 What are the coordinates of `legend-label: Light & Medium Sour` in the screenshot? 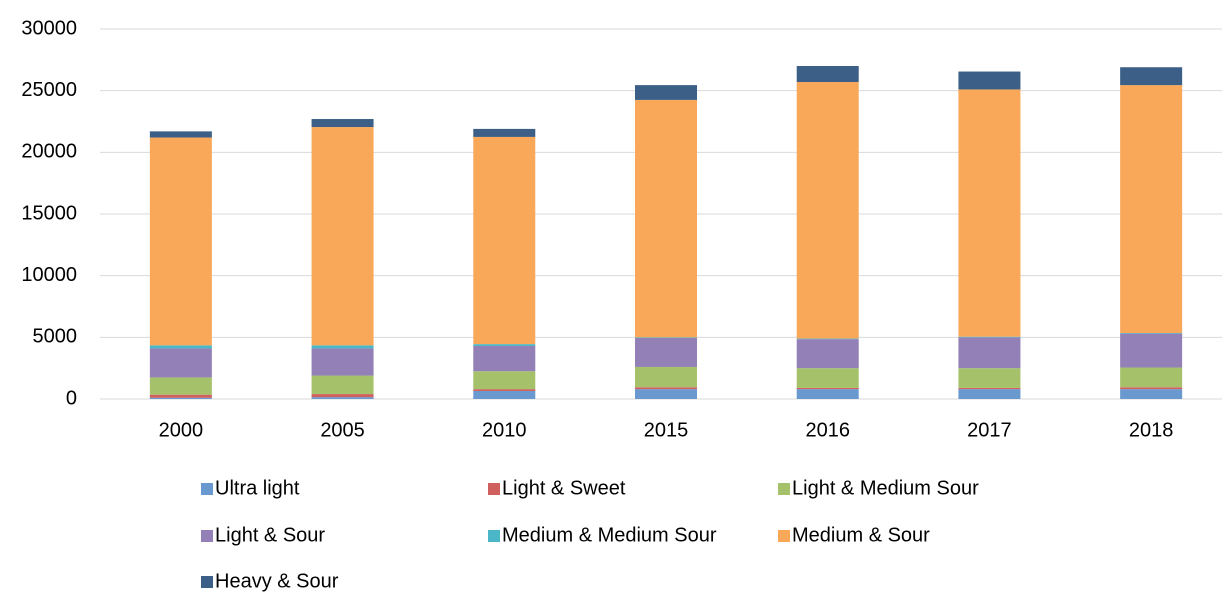 It's located at (885, 488).